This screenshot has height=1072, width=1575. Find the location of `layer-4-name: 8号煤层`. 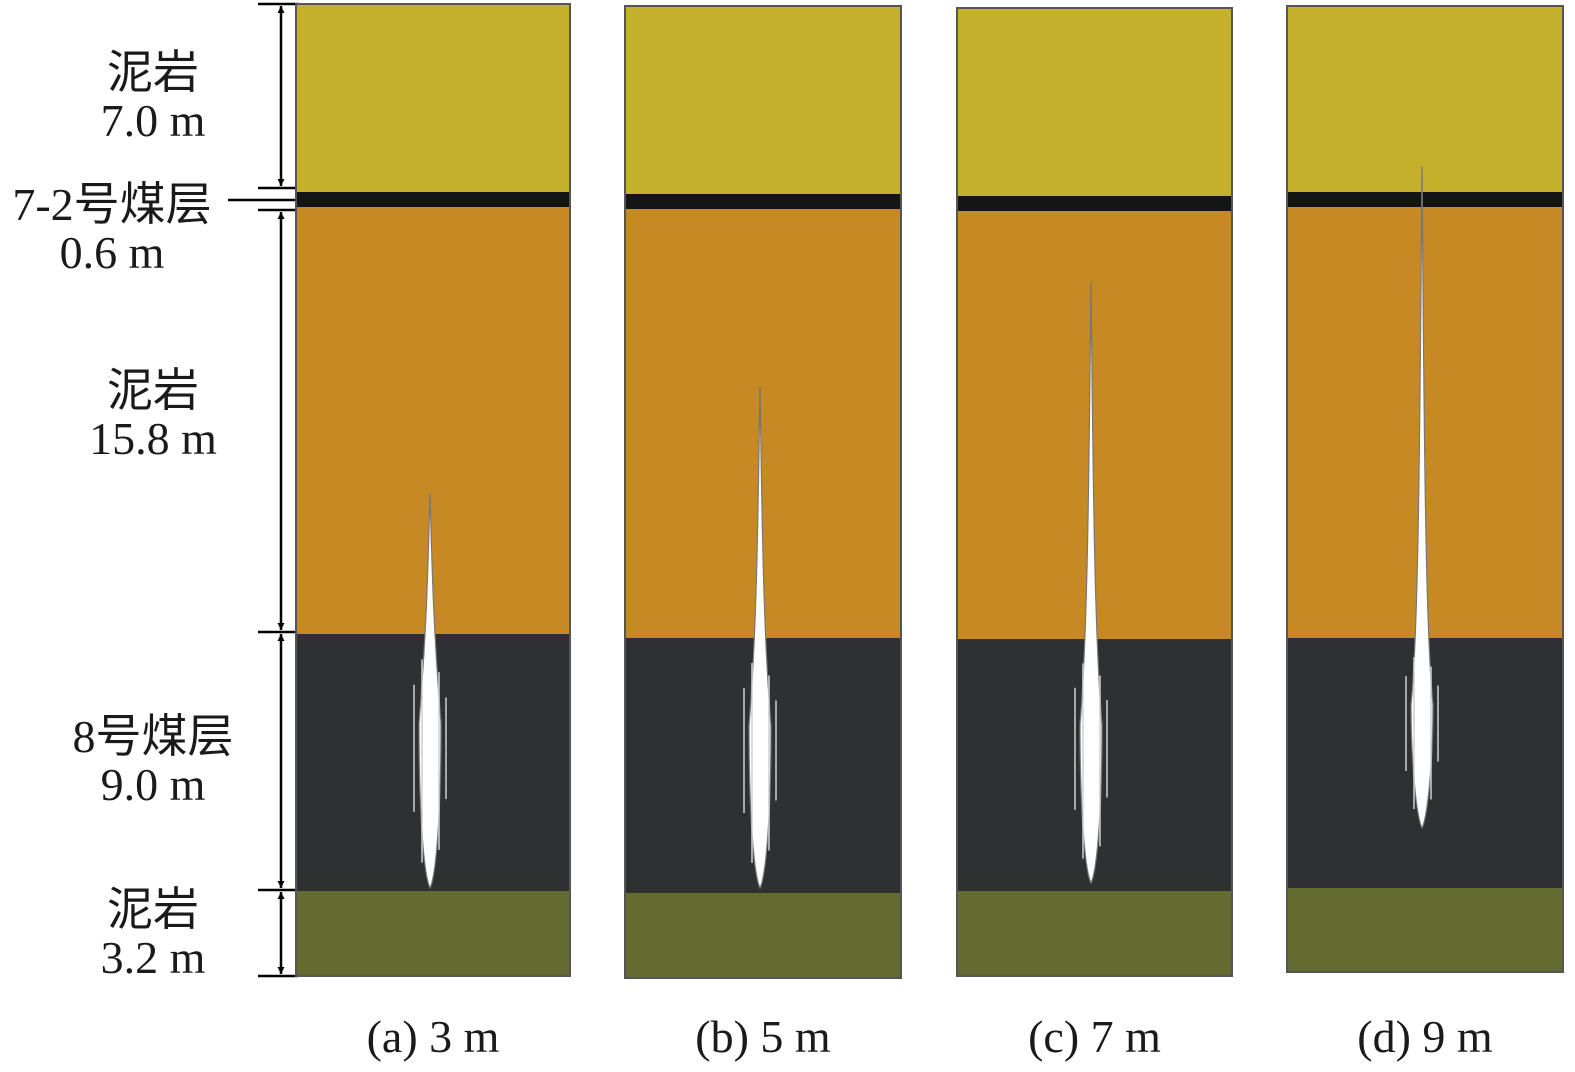

layer-4-name: 8号煤层 is located at coordinates (153, 736).